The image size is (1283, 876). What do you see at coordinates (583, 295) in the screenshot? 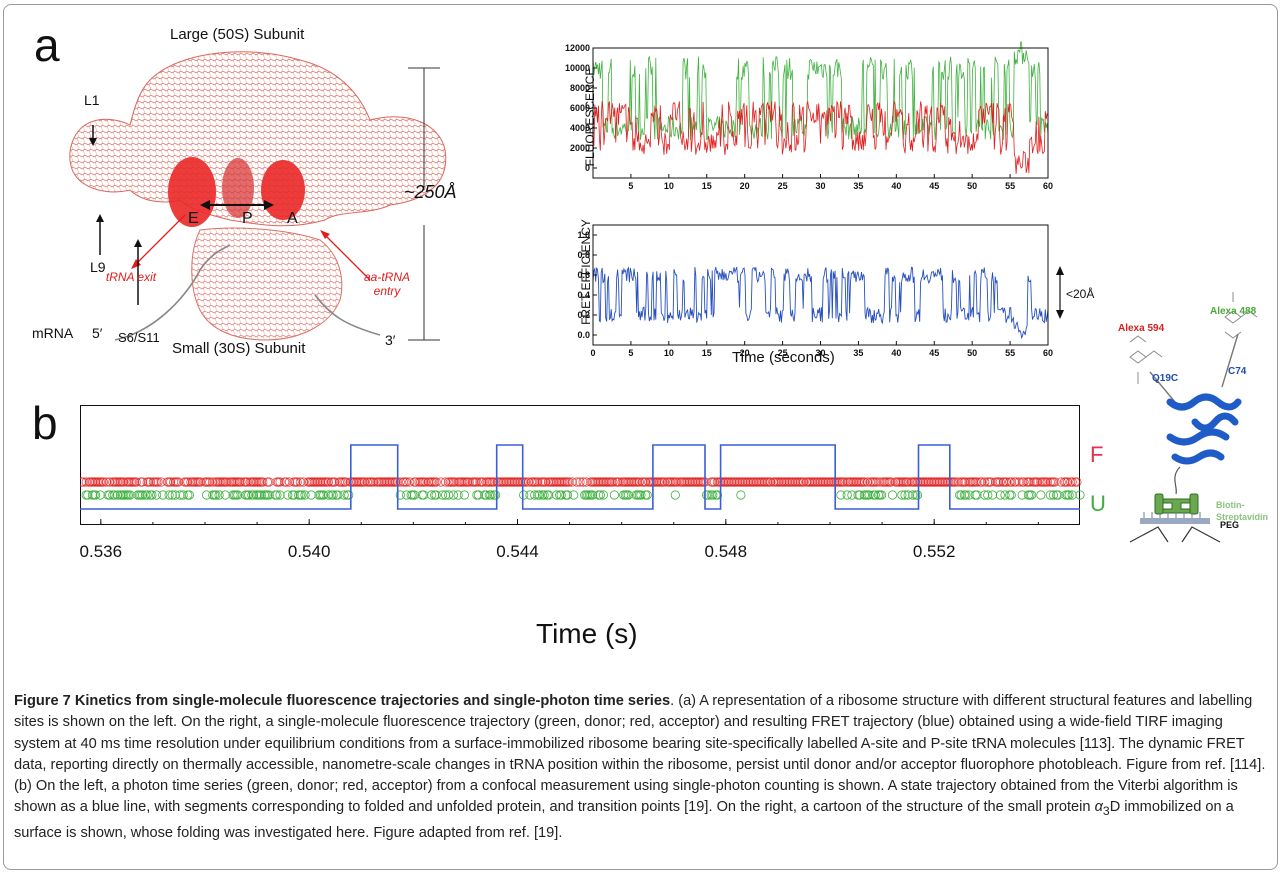
I see `fret-ytick-label: 0.4` at bounding box center [583, 295].